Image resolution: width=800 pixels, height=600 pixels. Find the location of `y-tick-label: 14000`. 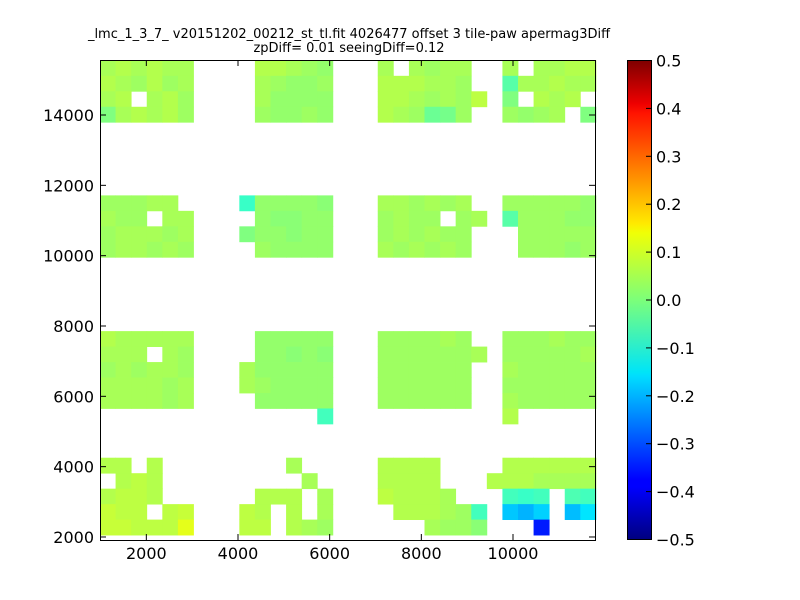

y-tick-label: 14000 is located at coordinates (68, 115).